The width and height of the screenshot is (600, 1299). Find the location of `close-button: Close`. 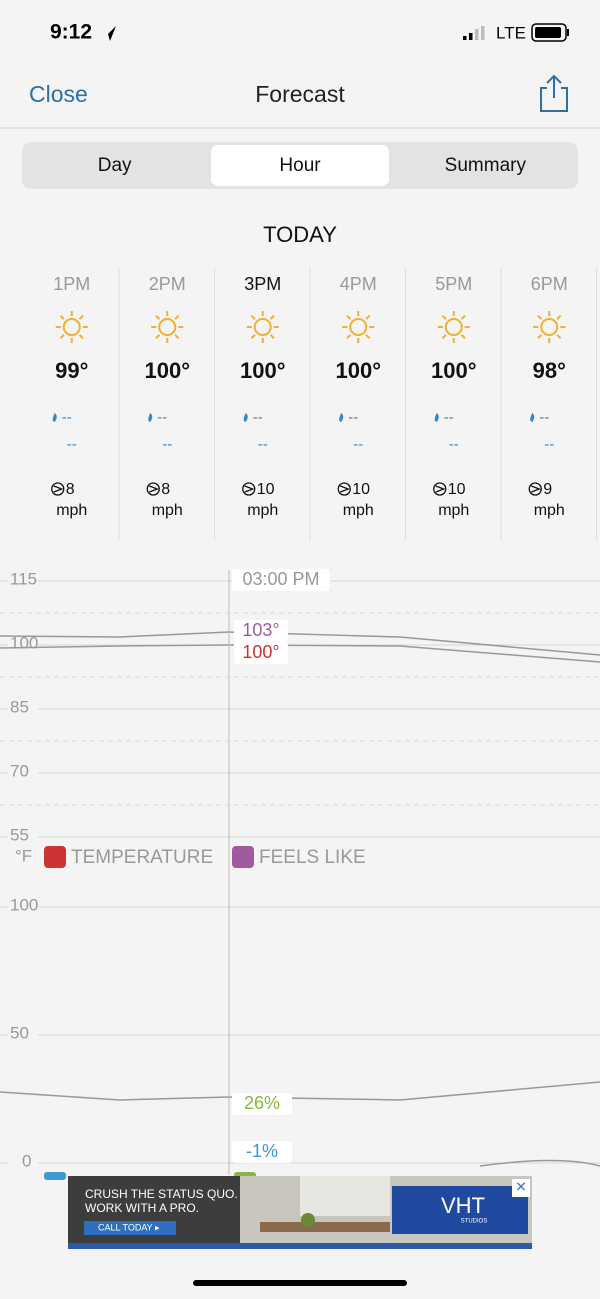

close-button: Close is located at coordinates (58, 94).